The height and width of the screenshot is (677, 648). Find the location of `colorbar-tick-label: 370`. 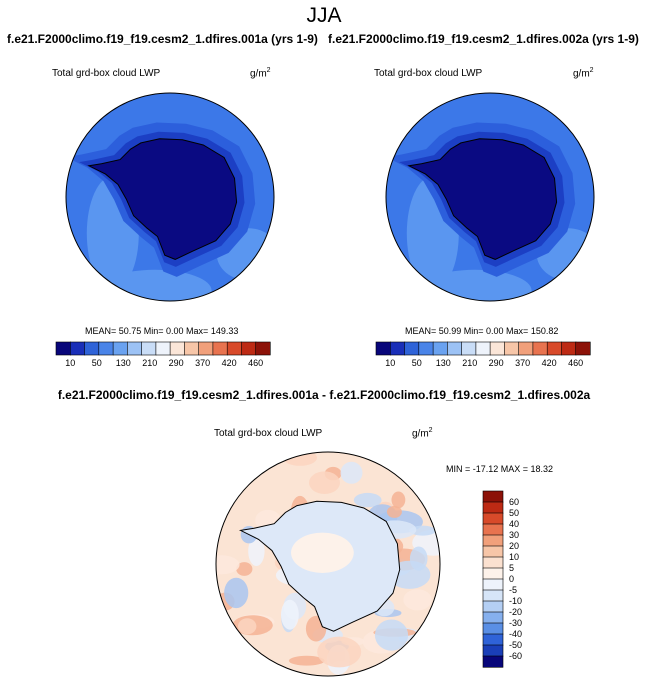

colorbar-tick-label: 370 is located at coordinates (522, 363).